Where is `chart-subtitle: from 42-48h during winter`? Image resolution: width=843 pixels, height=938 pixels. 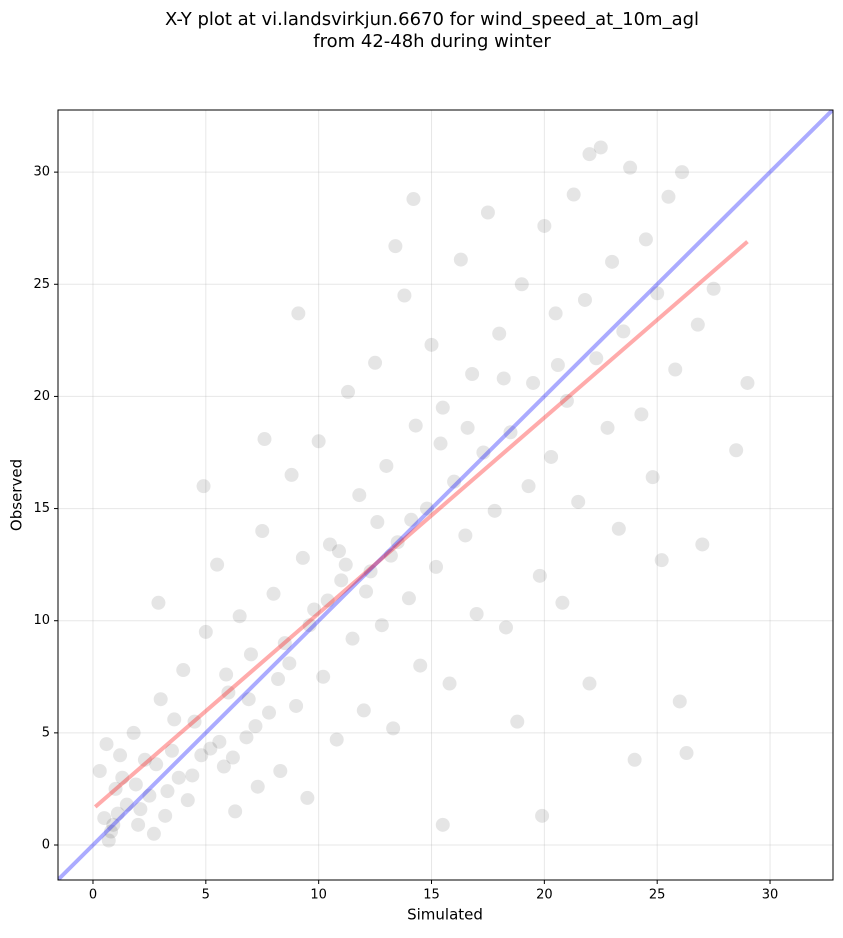
chart-subtitle: from 42-48h during winter is located at coordinates (432, 41).